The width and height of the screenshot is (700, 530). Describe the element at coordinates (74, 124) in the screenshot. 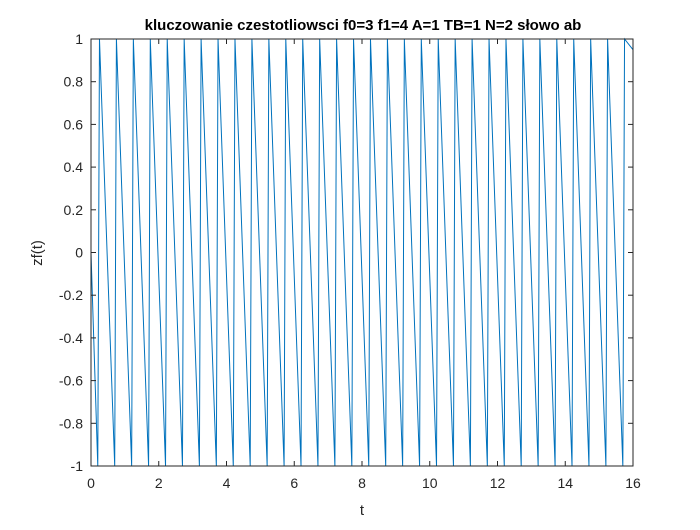

I see `y-tick-label: 0.6` at that location.